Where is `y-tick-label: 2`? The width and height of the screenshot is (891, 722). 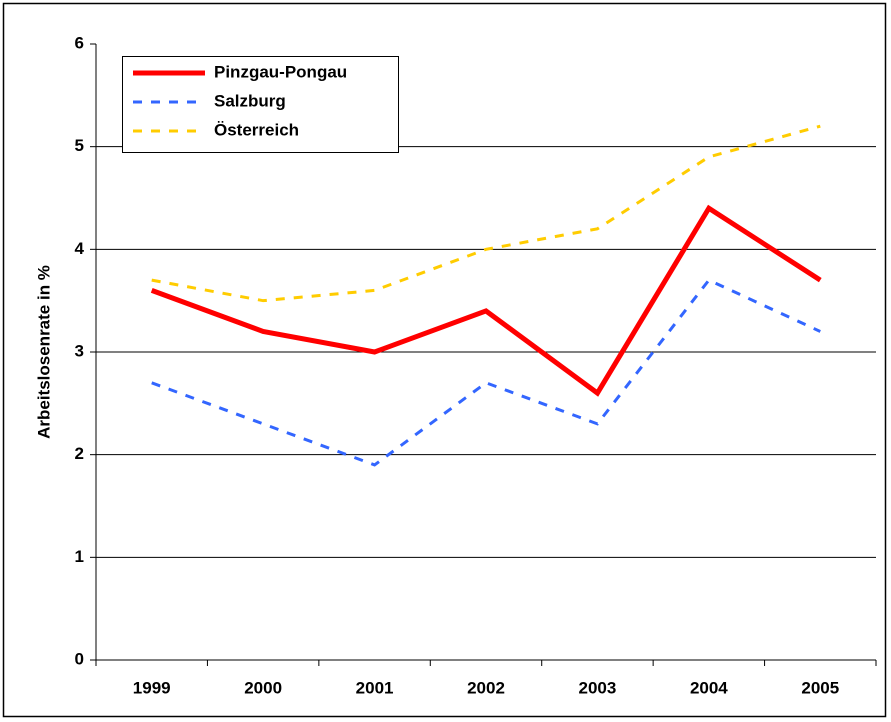
y-tick-label: 2 is located at coordinates (79, 453).